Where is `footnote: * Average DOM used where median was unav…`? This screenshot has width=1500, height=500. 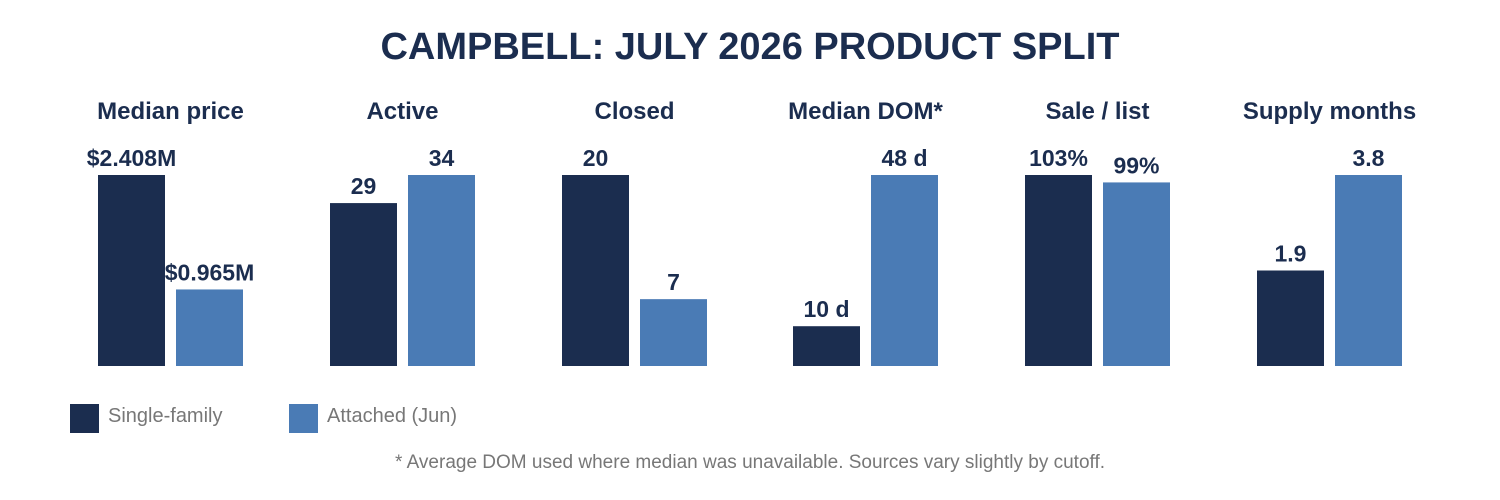
footnote: * Average DOM used where median was unav… is located at coordinates (750, 462).